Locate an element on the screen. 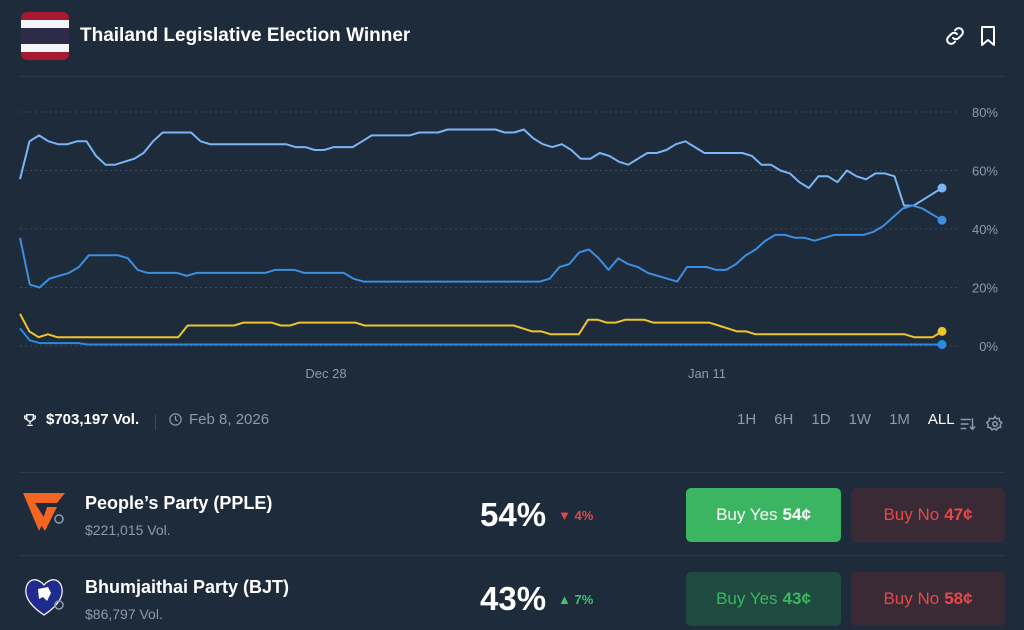 Image resolution: width=1024 pixels, height=630 pixels. outcome-change-value: 4% is located at coordinates (584, 515).